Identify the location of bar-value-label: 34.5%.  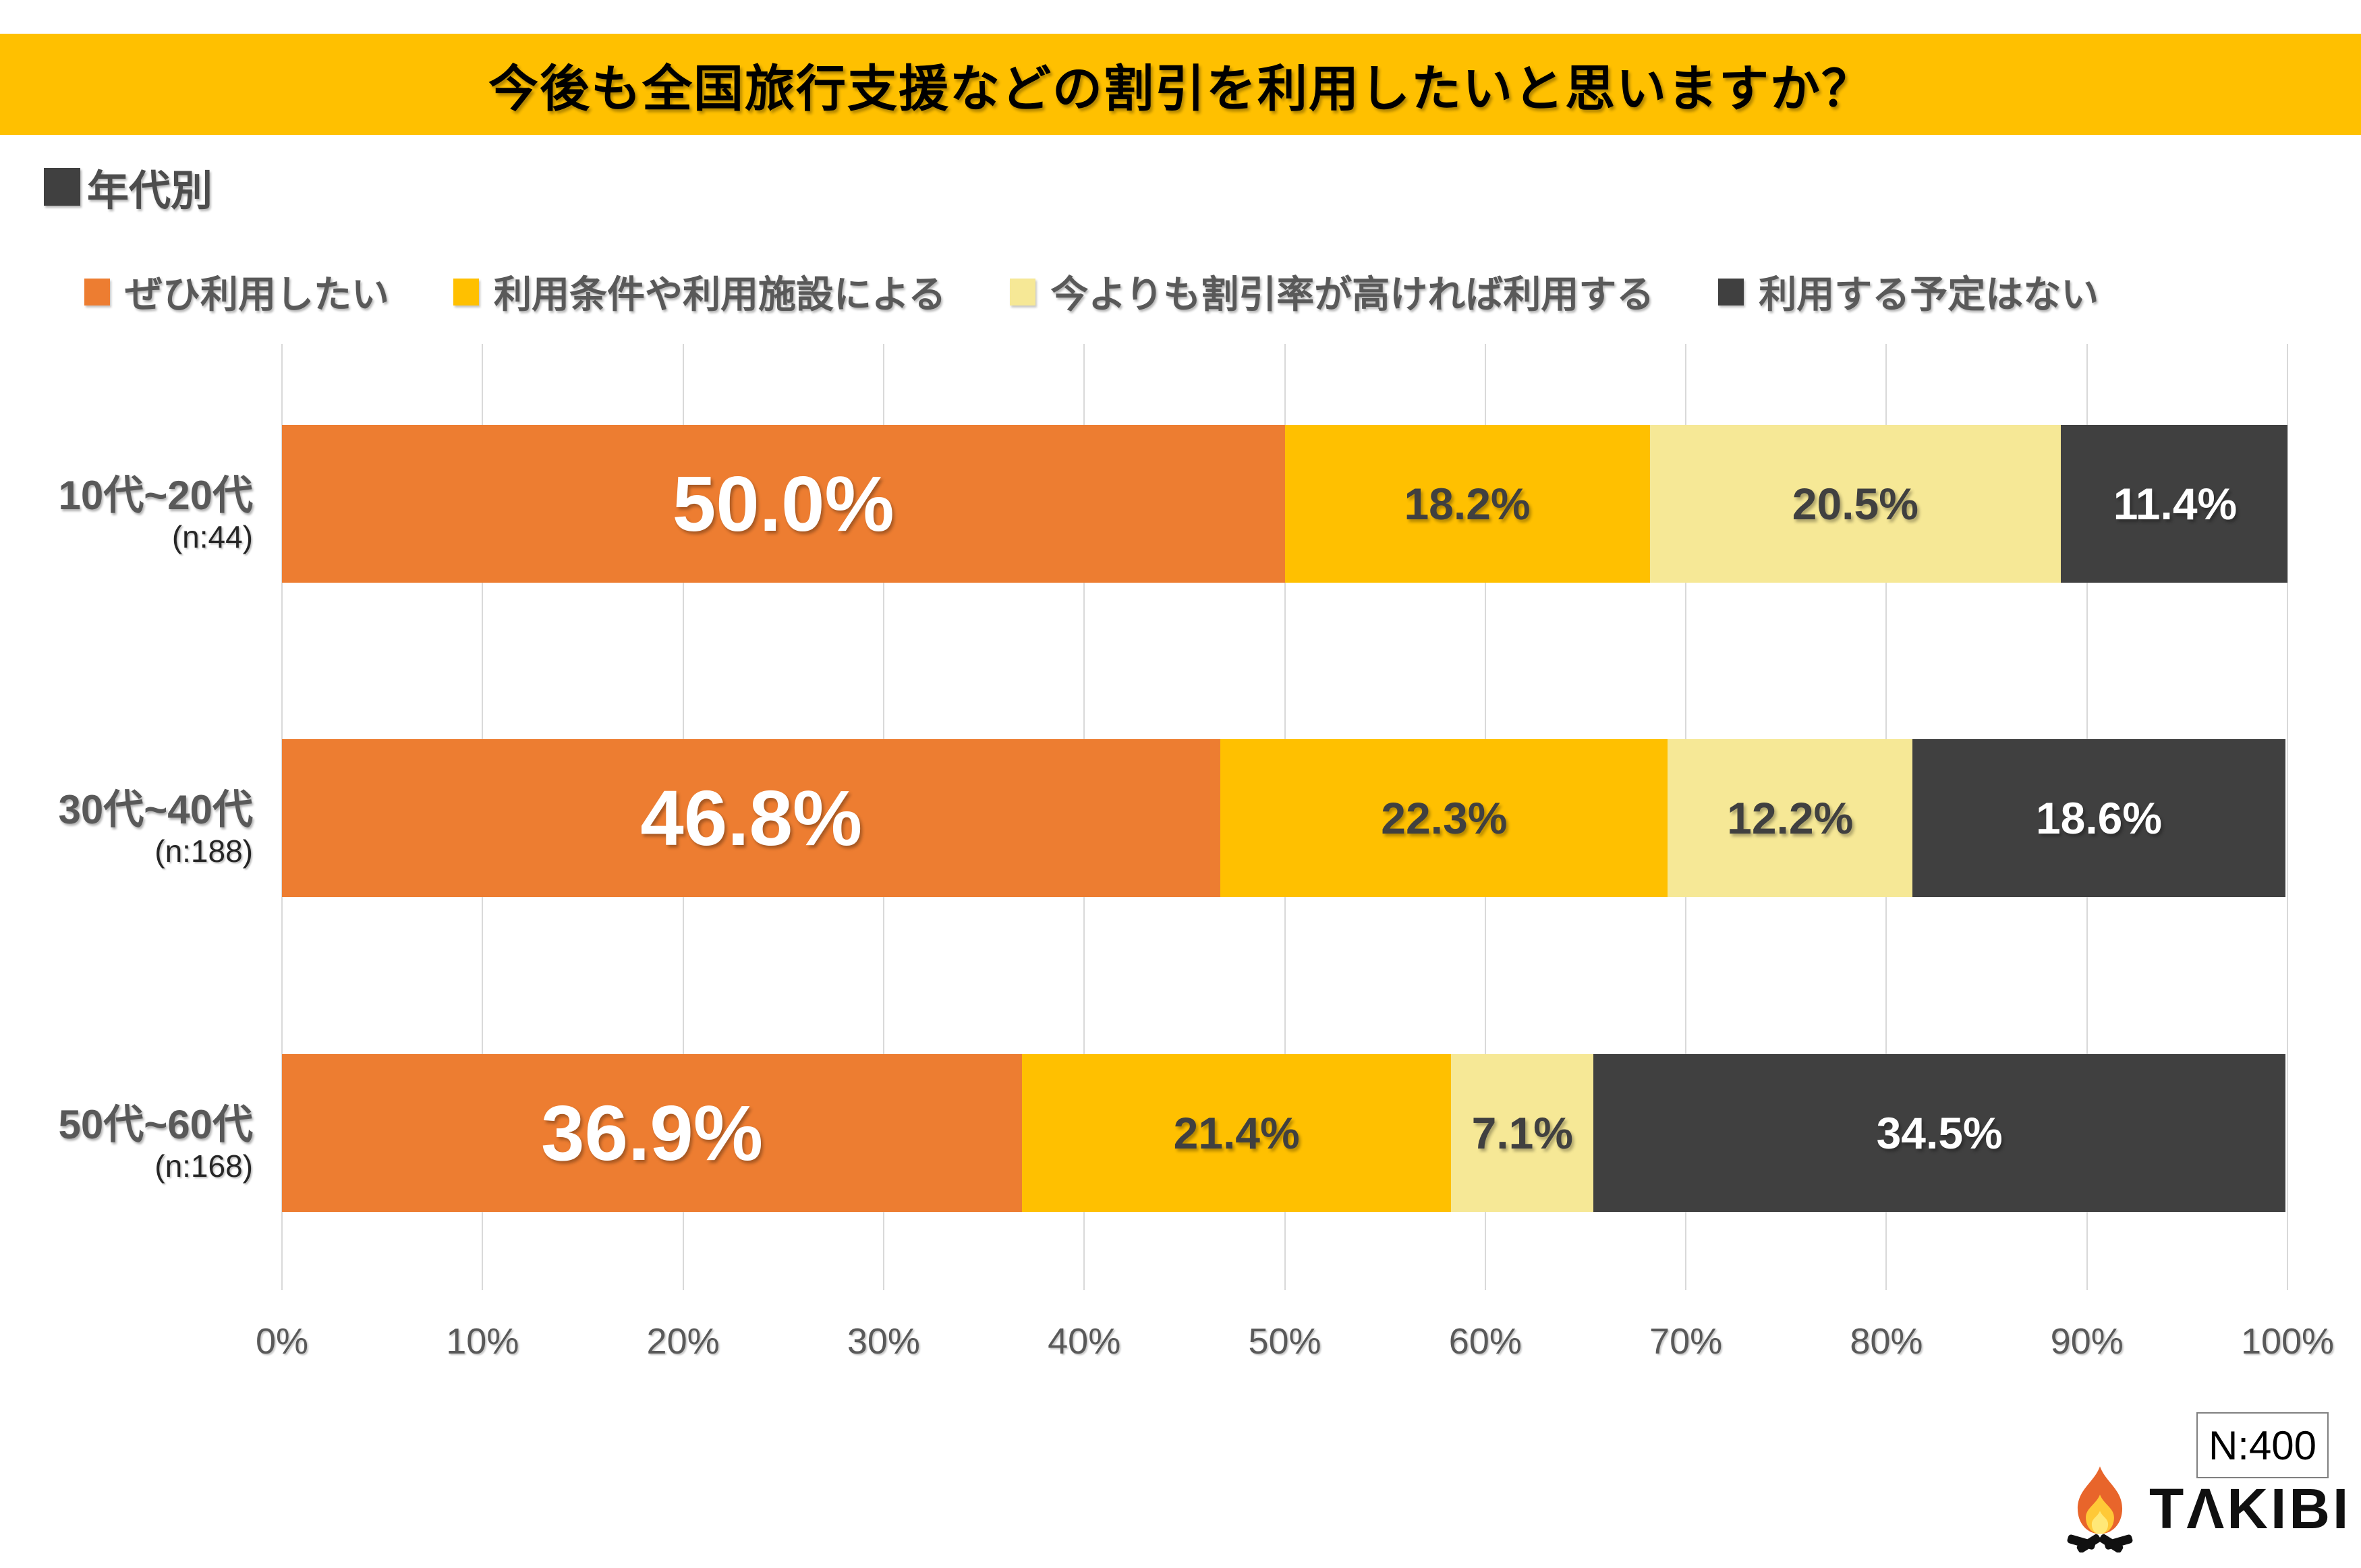
(1939, 1133).